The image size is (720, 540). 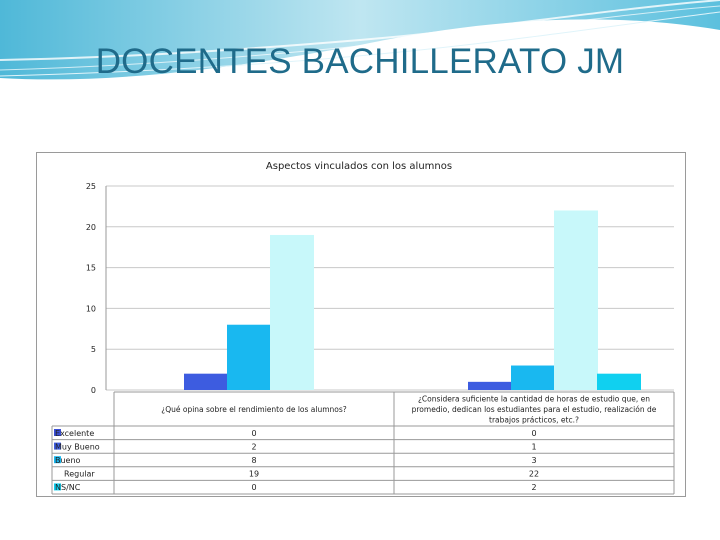 I want to click on y-axis-ticks: 0 5 10 15 20 25, so click(x=91, y=288).